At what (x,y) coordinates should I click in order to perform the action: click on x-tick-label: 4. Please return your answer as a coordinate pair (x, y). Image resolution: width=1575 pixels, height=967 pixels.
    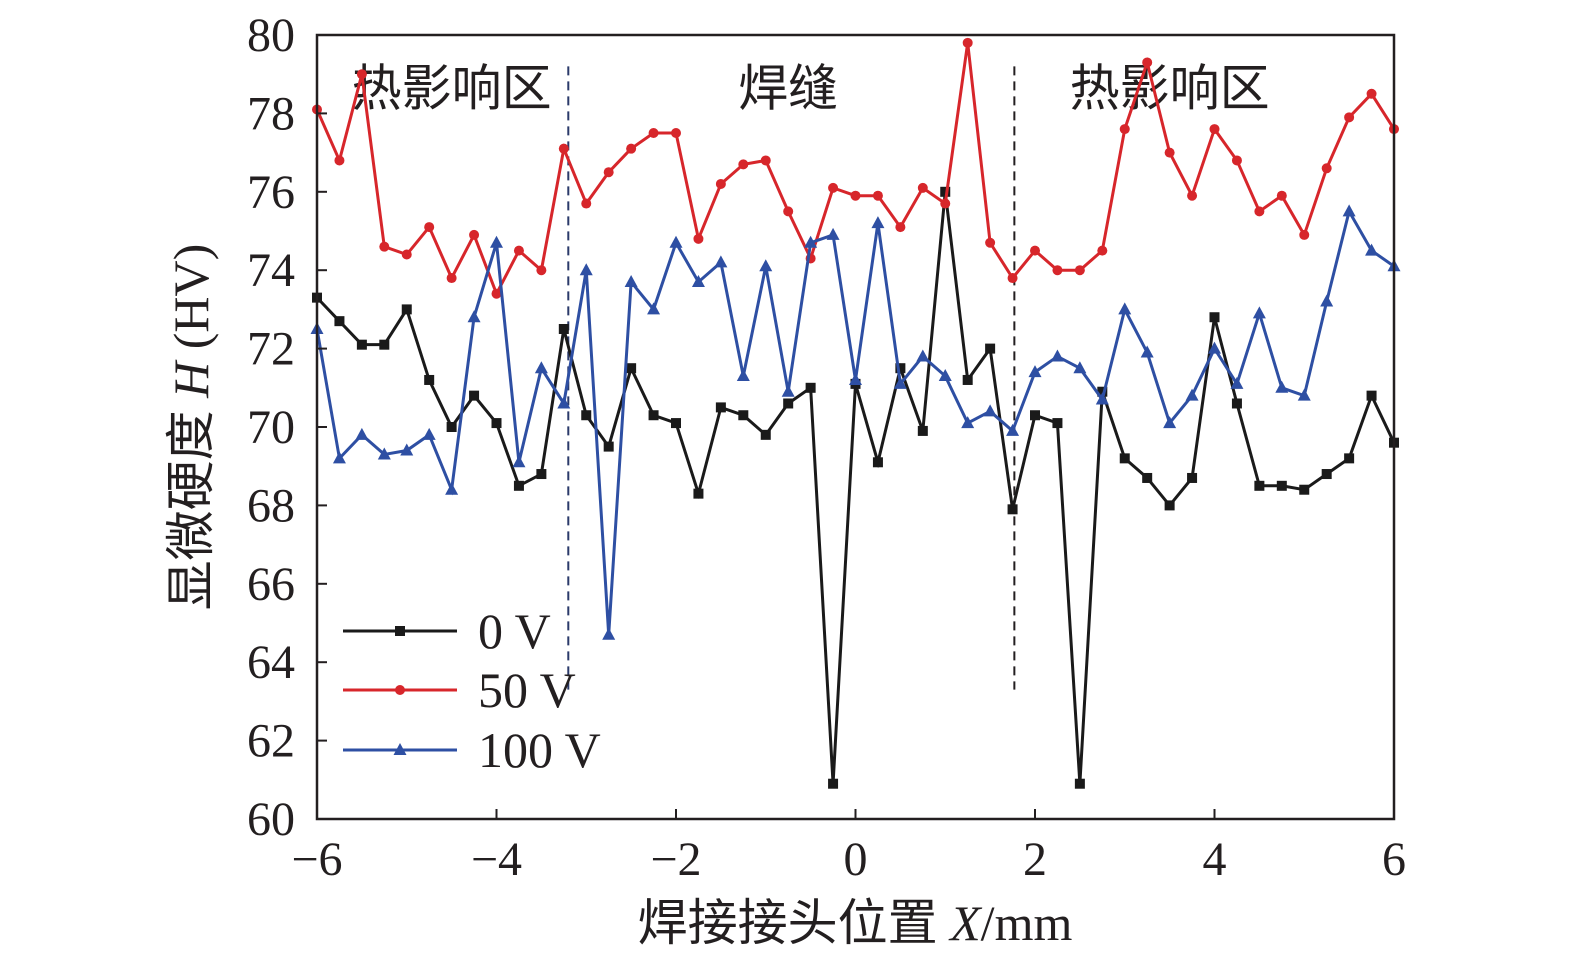
    Looking at the image, I should click on (1215, 859).